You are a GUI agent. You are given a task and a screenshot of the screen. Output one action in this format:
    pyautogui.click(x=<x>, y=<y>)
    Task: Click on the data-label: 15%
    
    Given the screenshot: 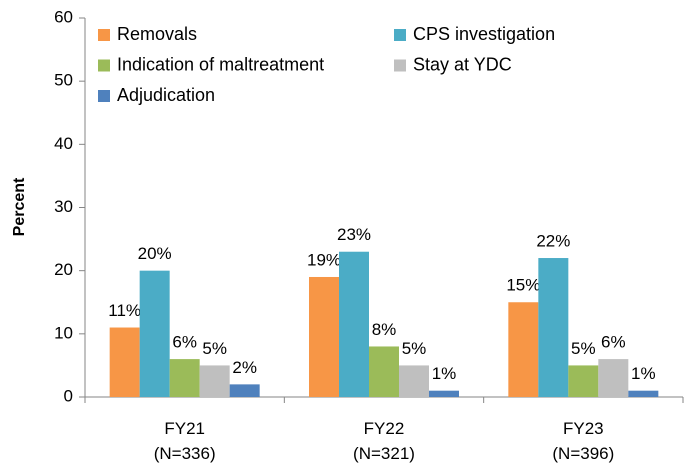 What is the action you would take?
    pyautogui.click(x=523, y=285)
    